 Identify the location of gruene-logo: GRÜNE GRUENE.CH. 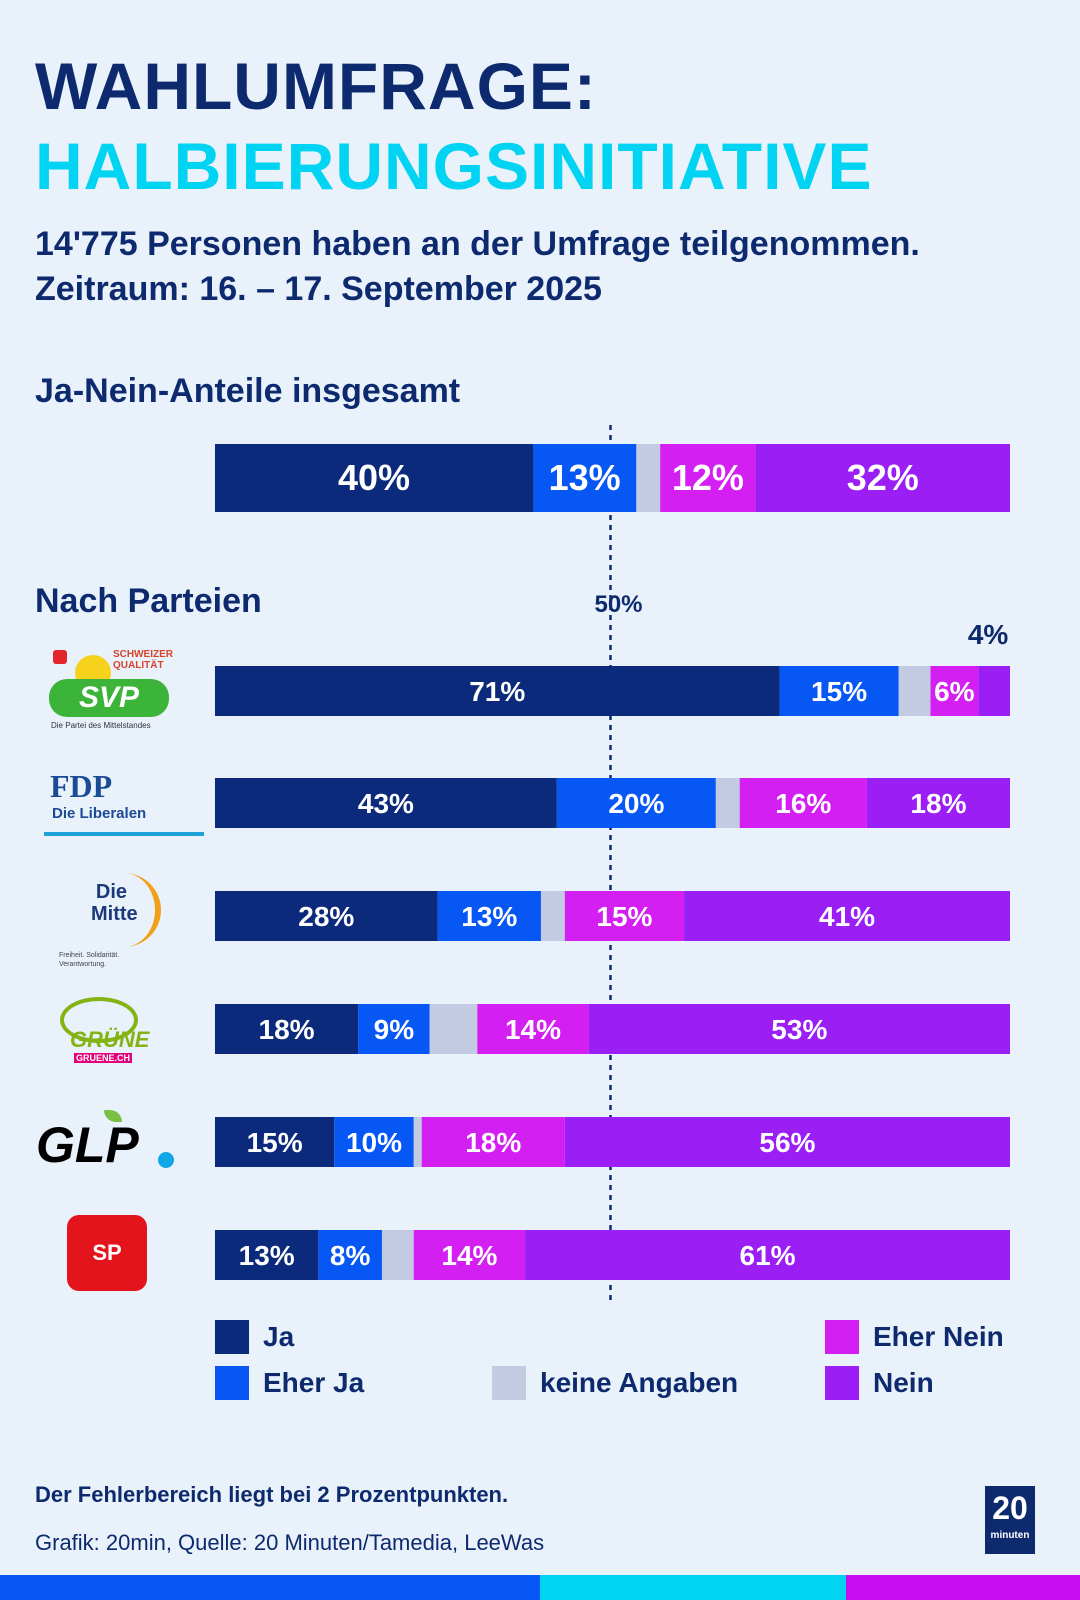
(97, 1035).